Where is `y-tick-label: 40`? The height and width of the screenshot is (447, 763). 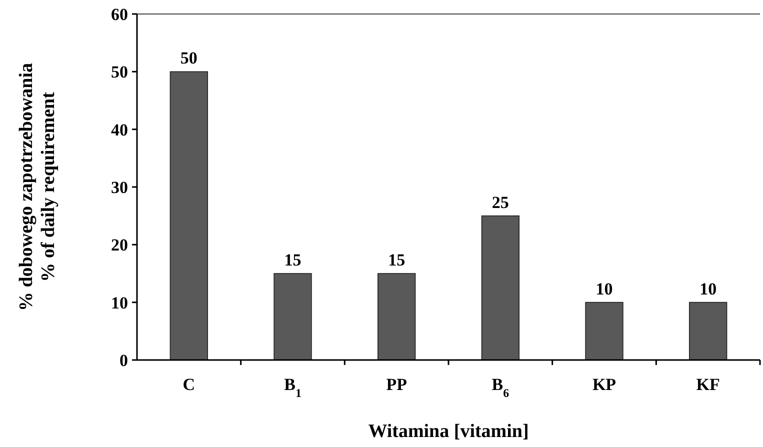
y-tick-label: 40 is located at coordinates (119, 130).